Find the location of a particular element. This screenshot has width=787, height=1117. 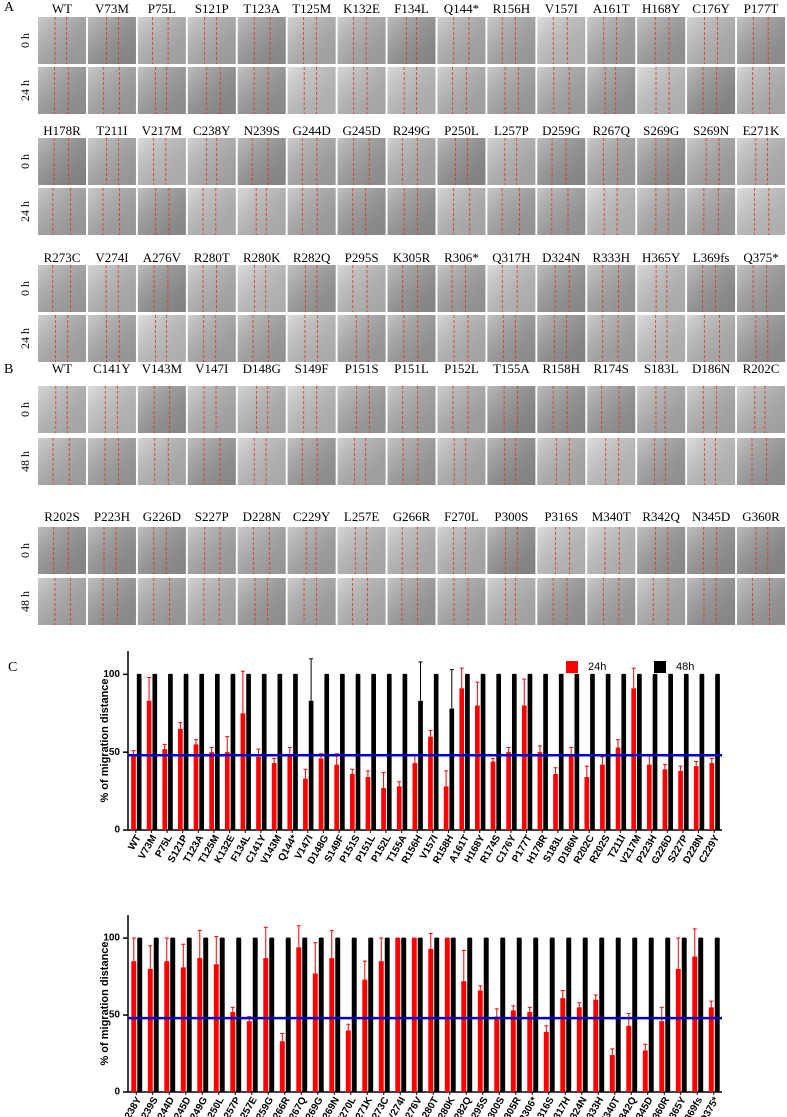

column-label: P75L is located at coordinates (162, 8).